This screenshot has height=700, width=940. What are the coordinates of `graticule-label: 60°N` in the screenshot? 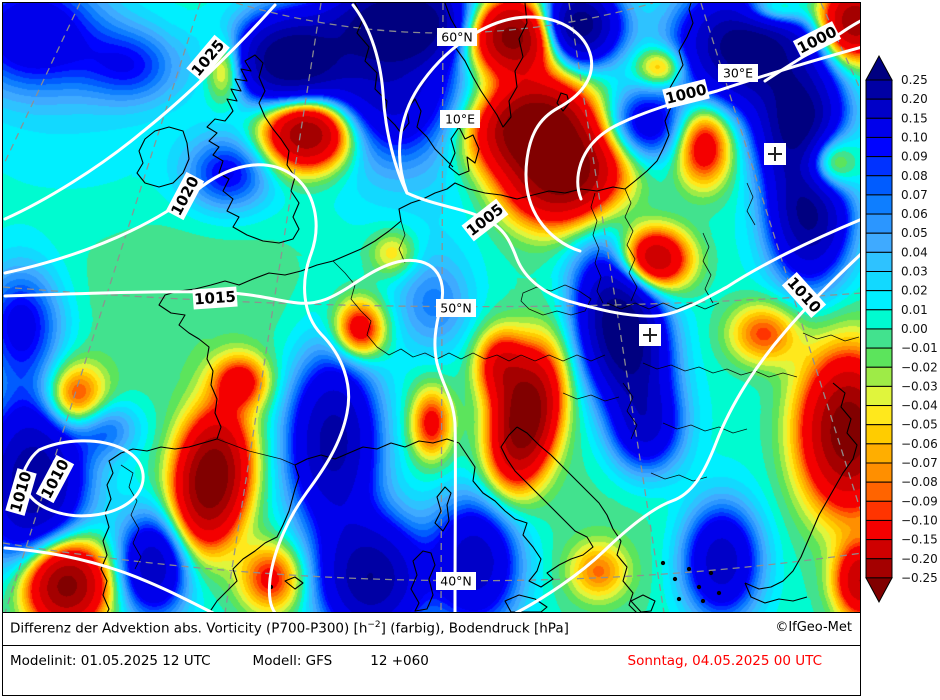 It's located at (457, 37).